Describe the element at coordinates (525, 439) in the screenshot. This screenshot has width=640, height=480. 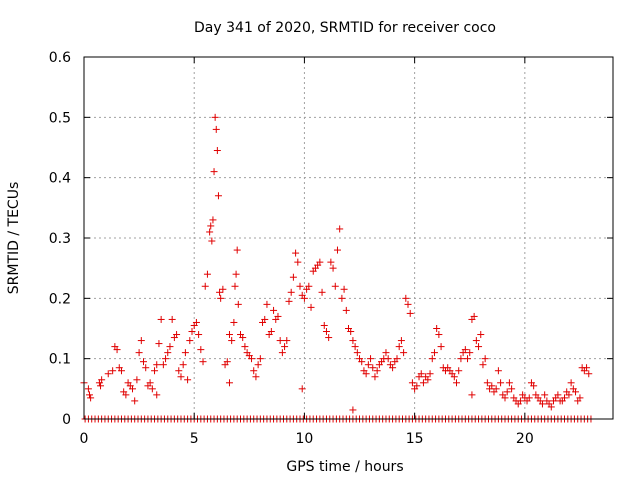
I see `x-tick-label: 20` at that location.